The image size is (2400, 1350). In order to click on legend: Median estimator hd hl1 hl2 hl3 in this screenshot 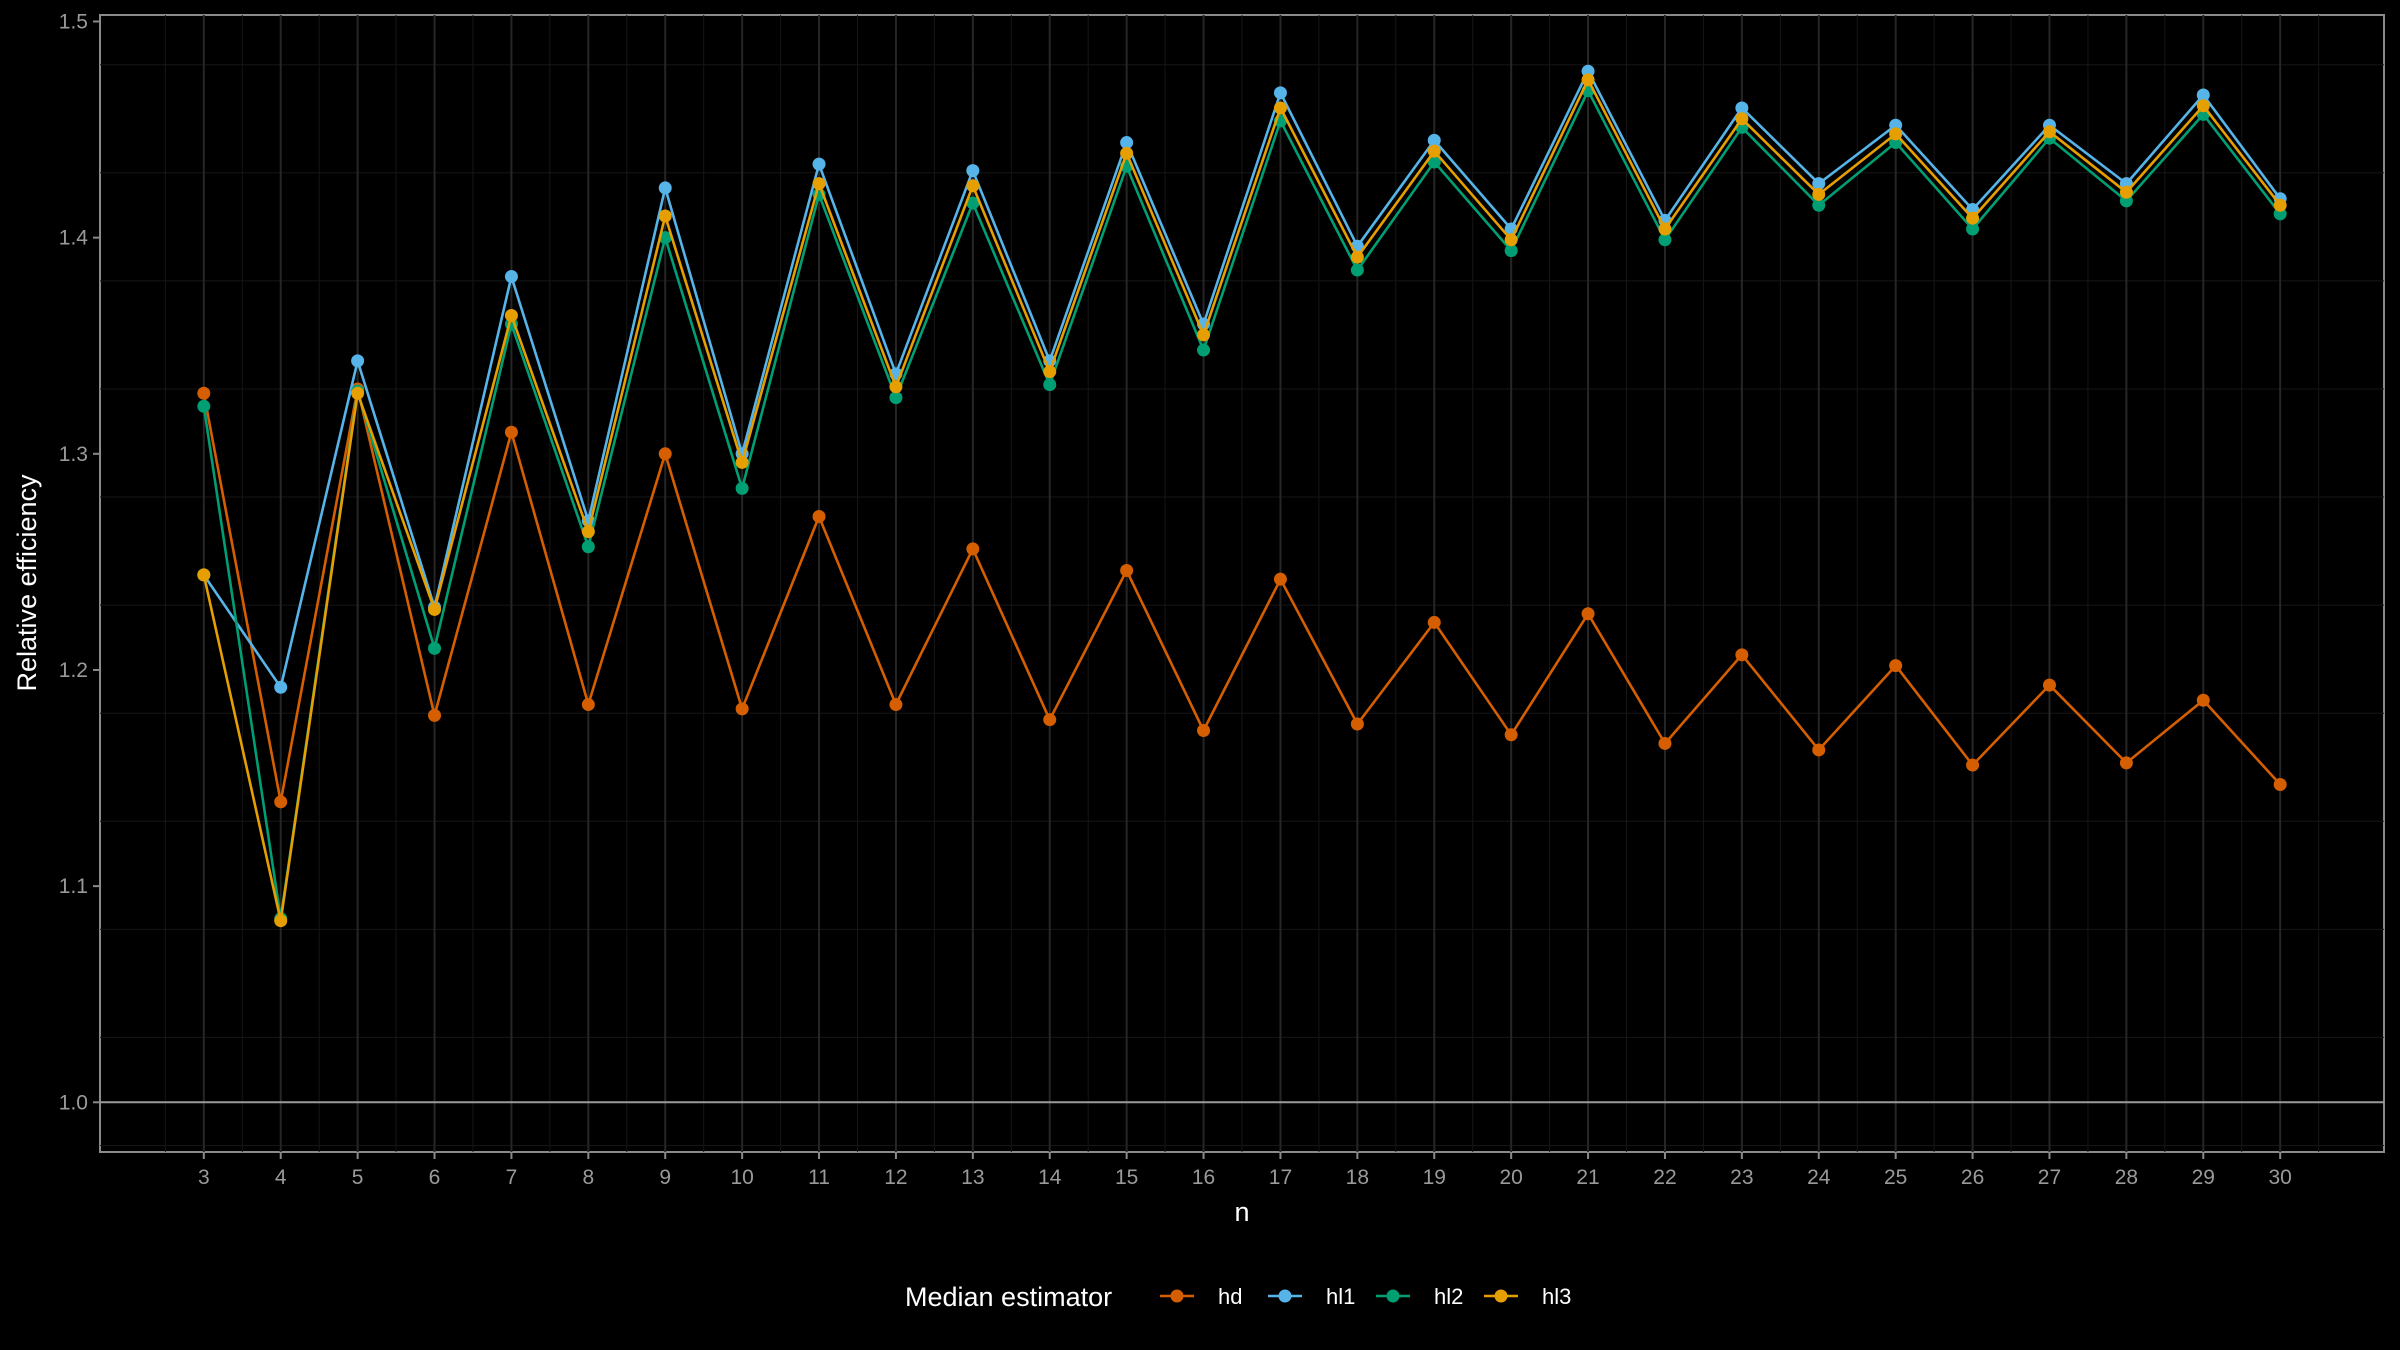, I will do `click(1238, 1297)`.